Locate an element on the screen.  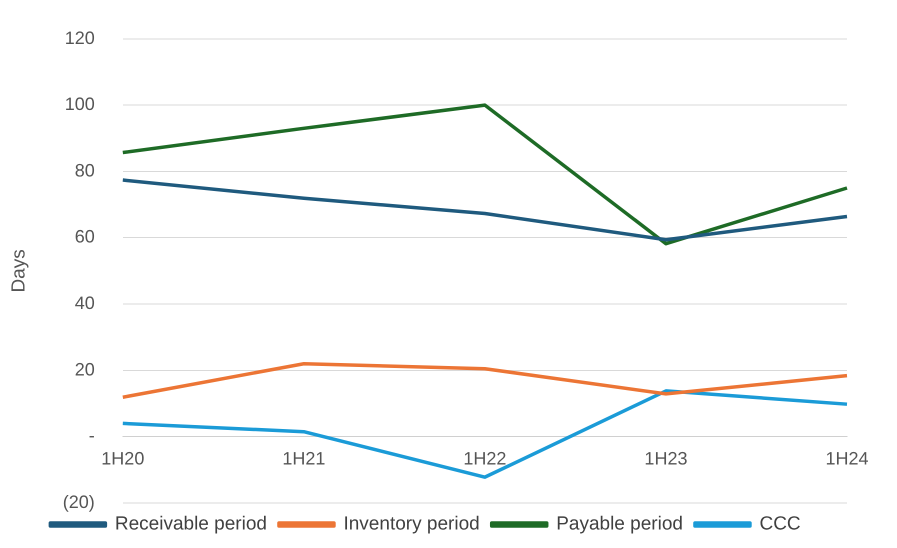
x-tick-label: 1H22 is located at coordinates (484, 458).